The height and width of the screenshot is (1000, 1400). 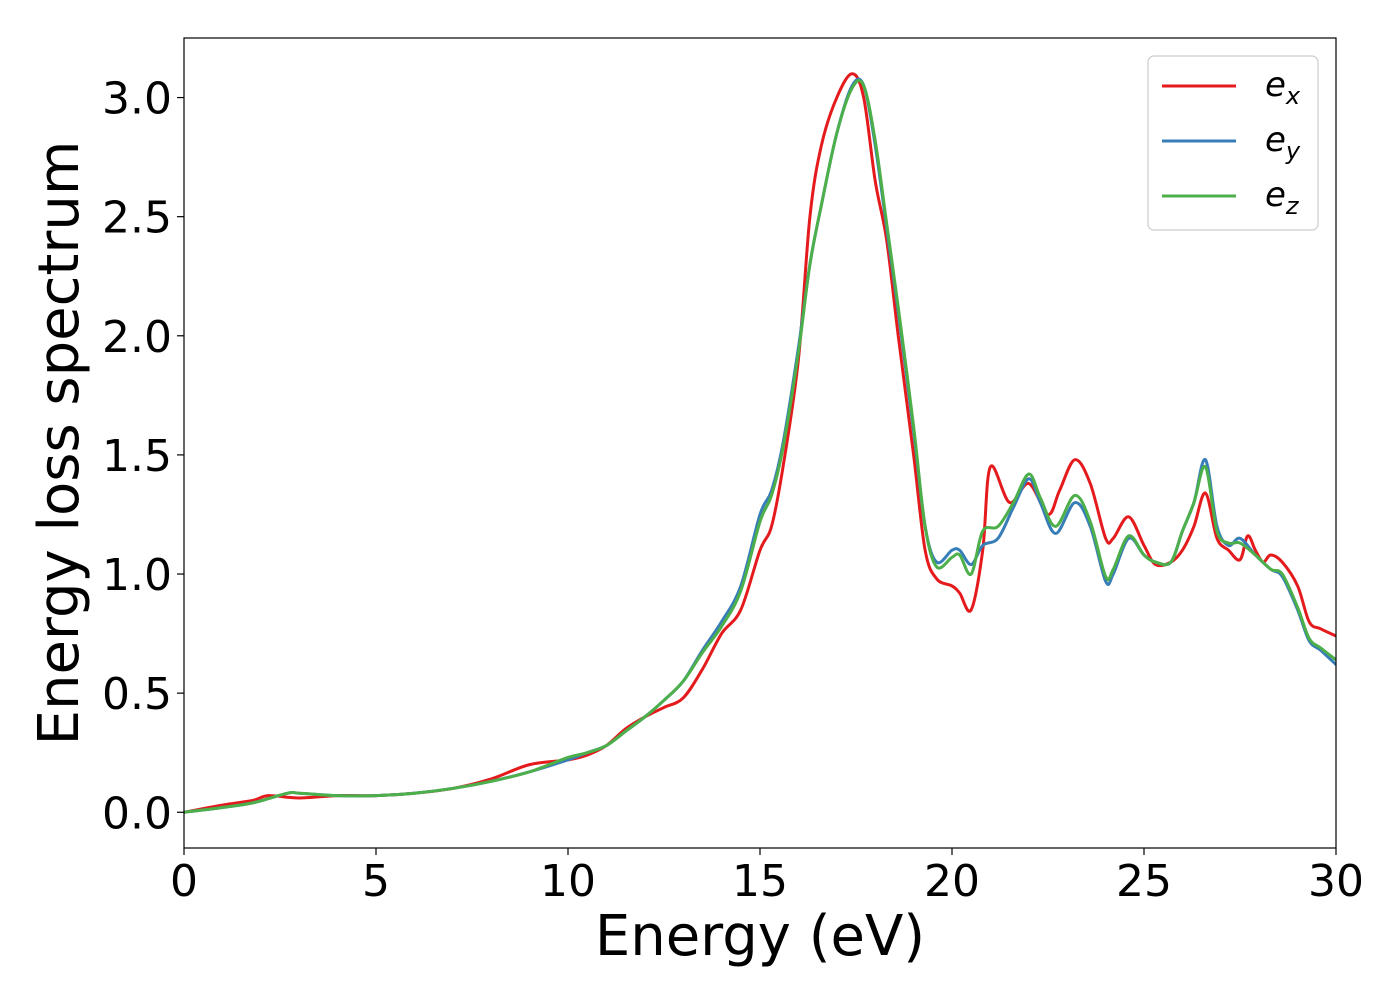 What do you see at coordinates (137, 456) in the screenshot?
I see `y-tick-label: 1.5` at bounding box center [137, 456].